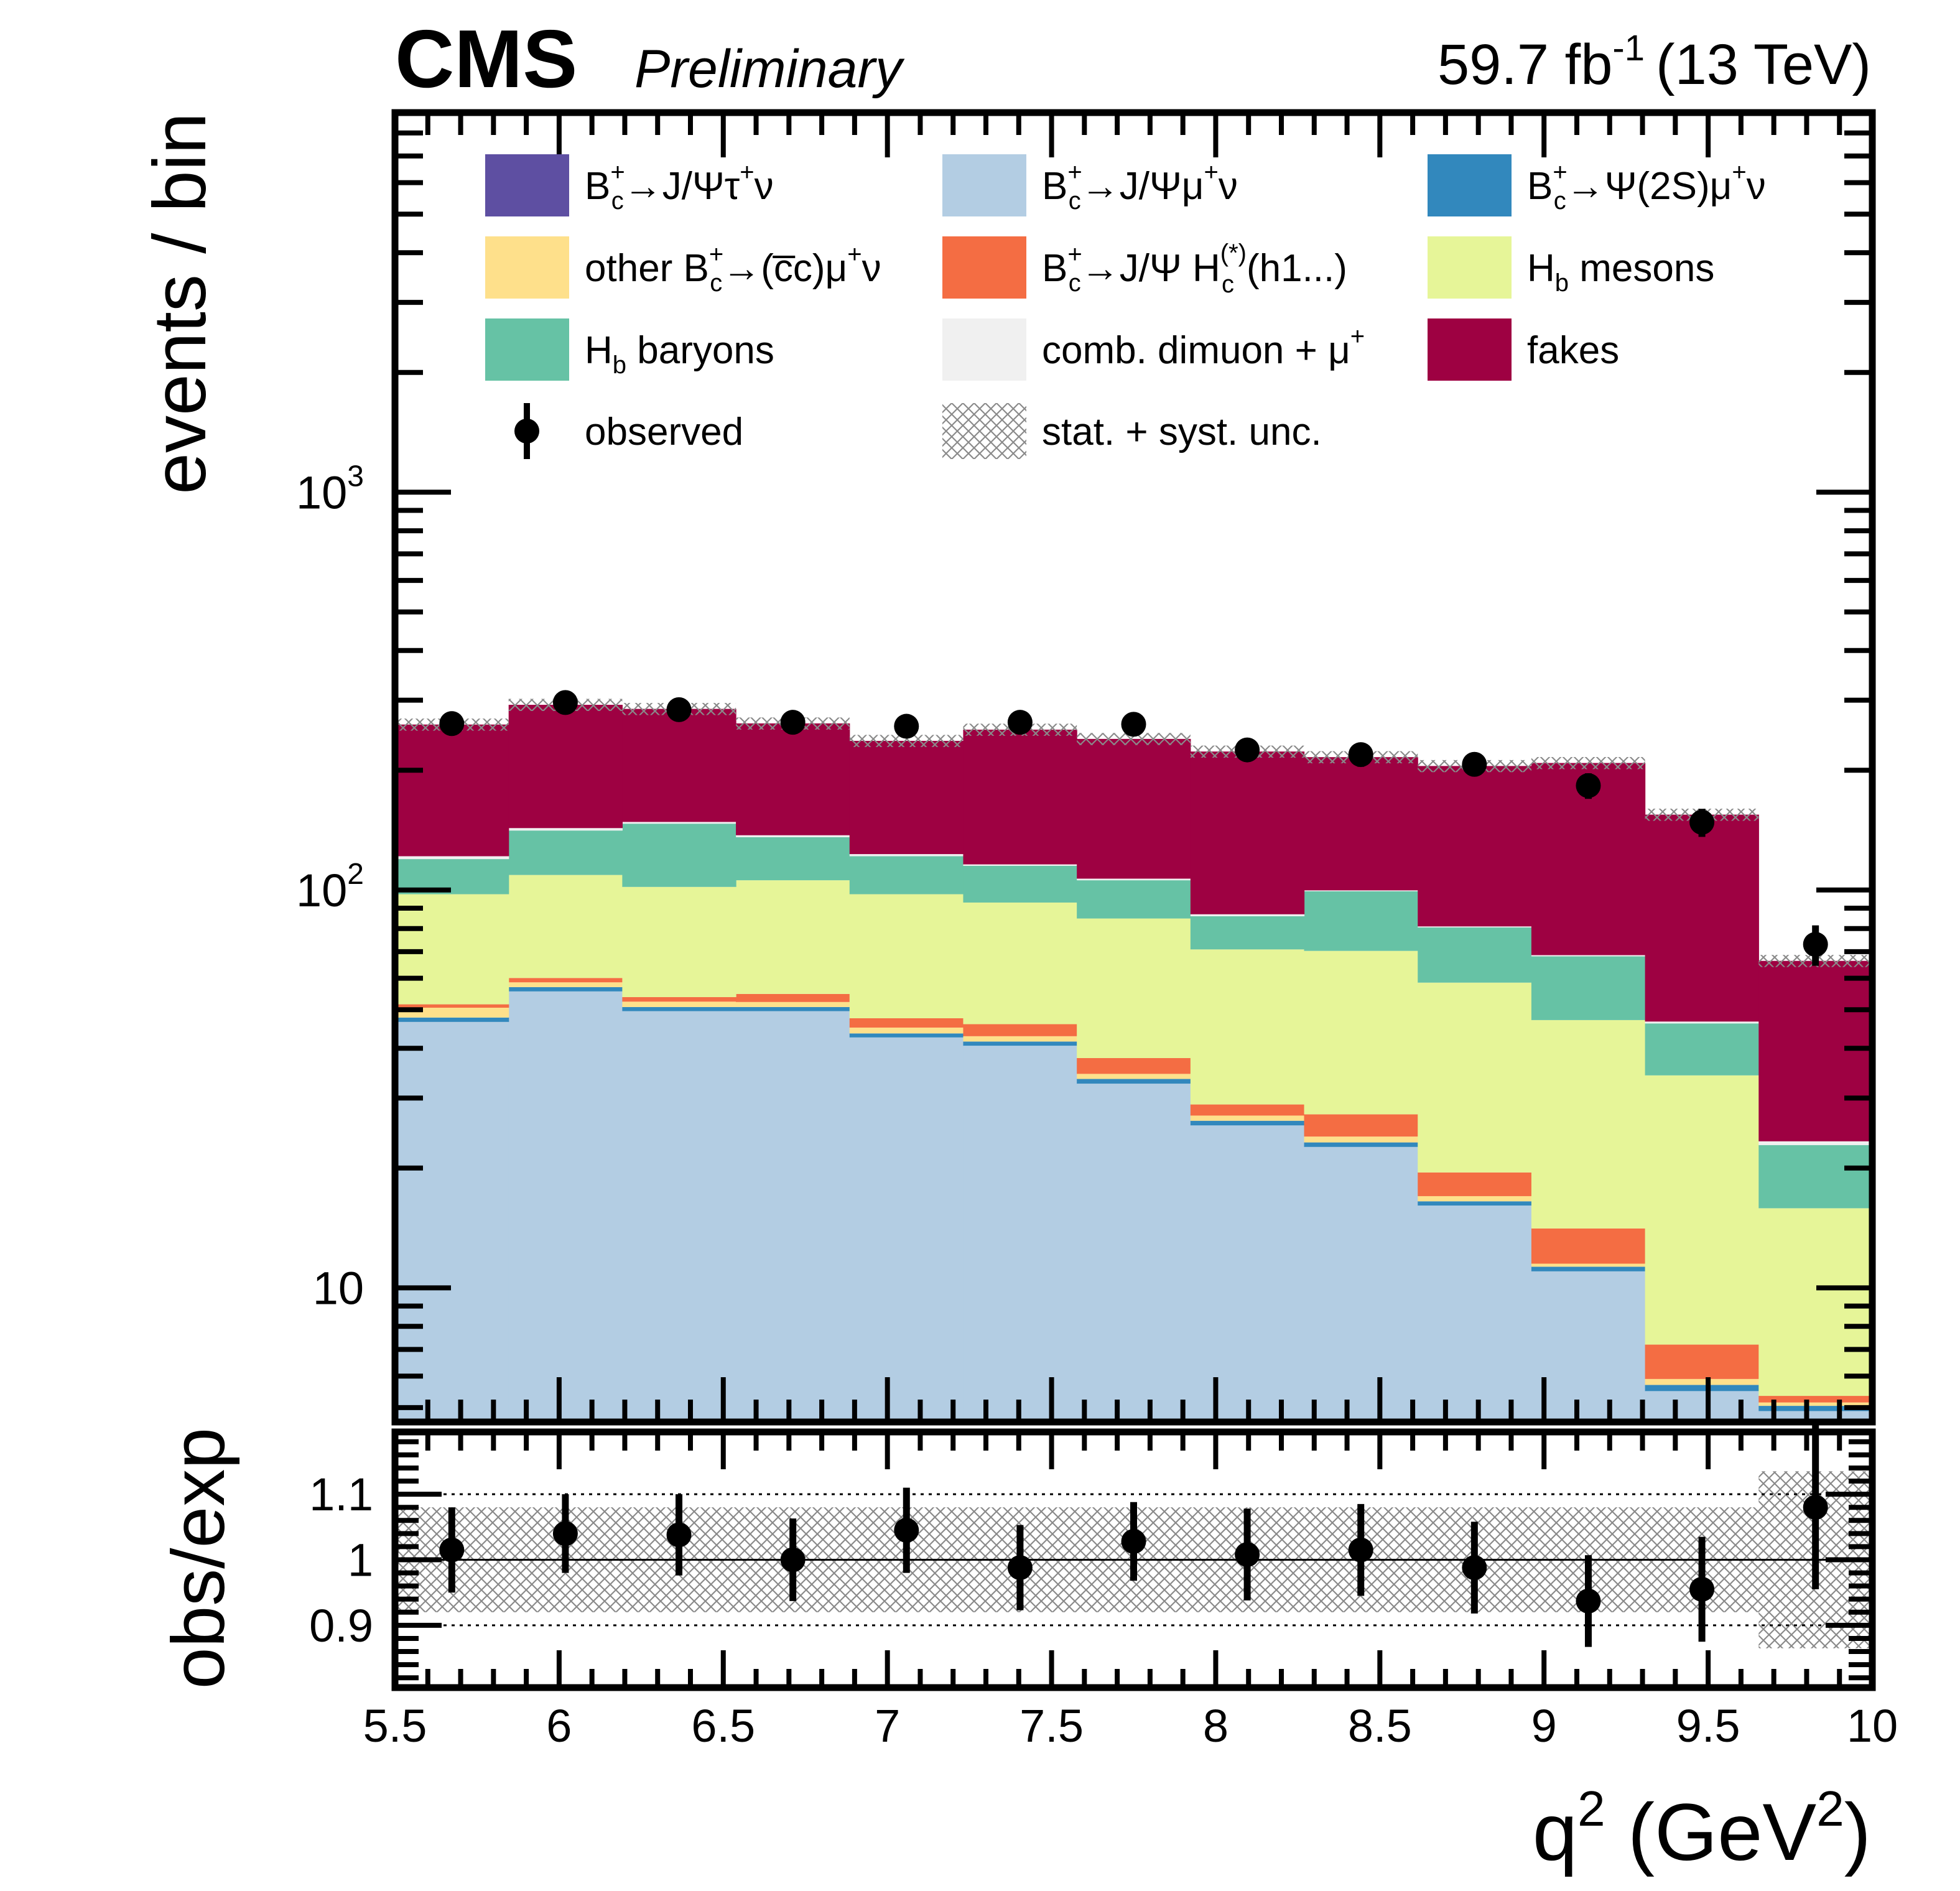 This screenshot has width=1960, height=1891. What do you see at coordinates (526, 431) in the screenshot?
I see `legend-marker-point` at bounding box center [526, 431].